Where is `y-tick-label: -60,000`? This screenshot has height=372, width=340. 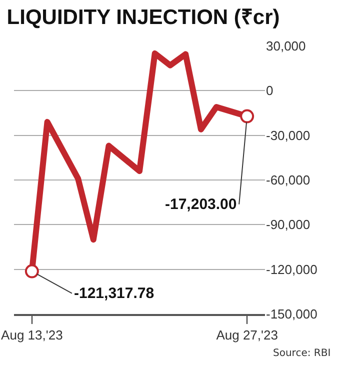
y-tick-label: -60,000 is located at coordinates (288, 180).